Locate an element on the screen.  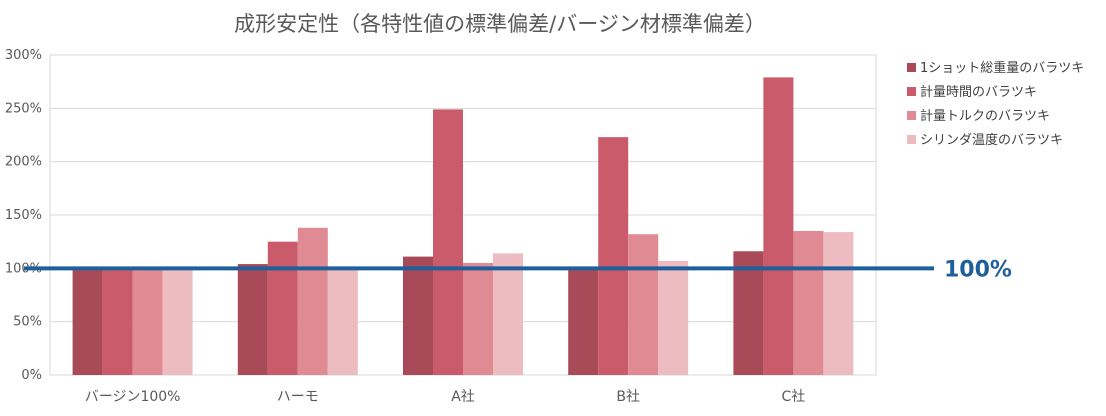
y-tick-label: 250% is located at coordinates (23, 108).